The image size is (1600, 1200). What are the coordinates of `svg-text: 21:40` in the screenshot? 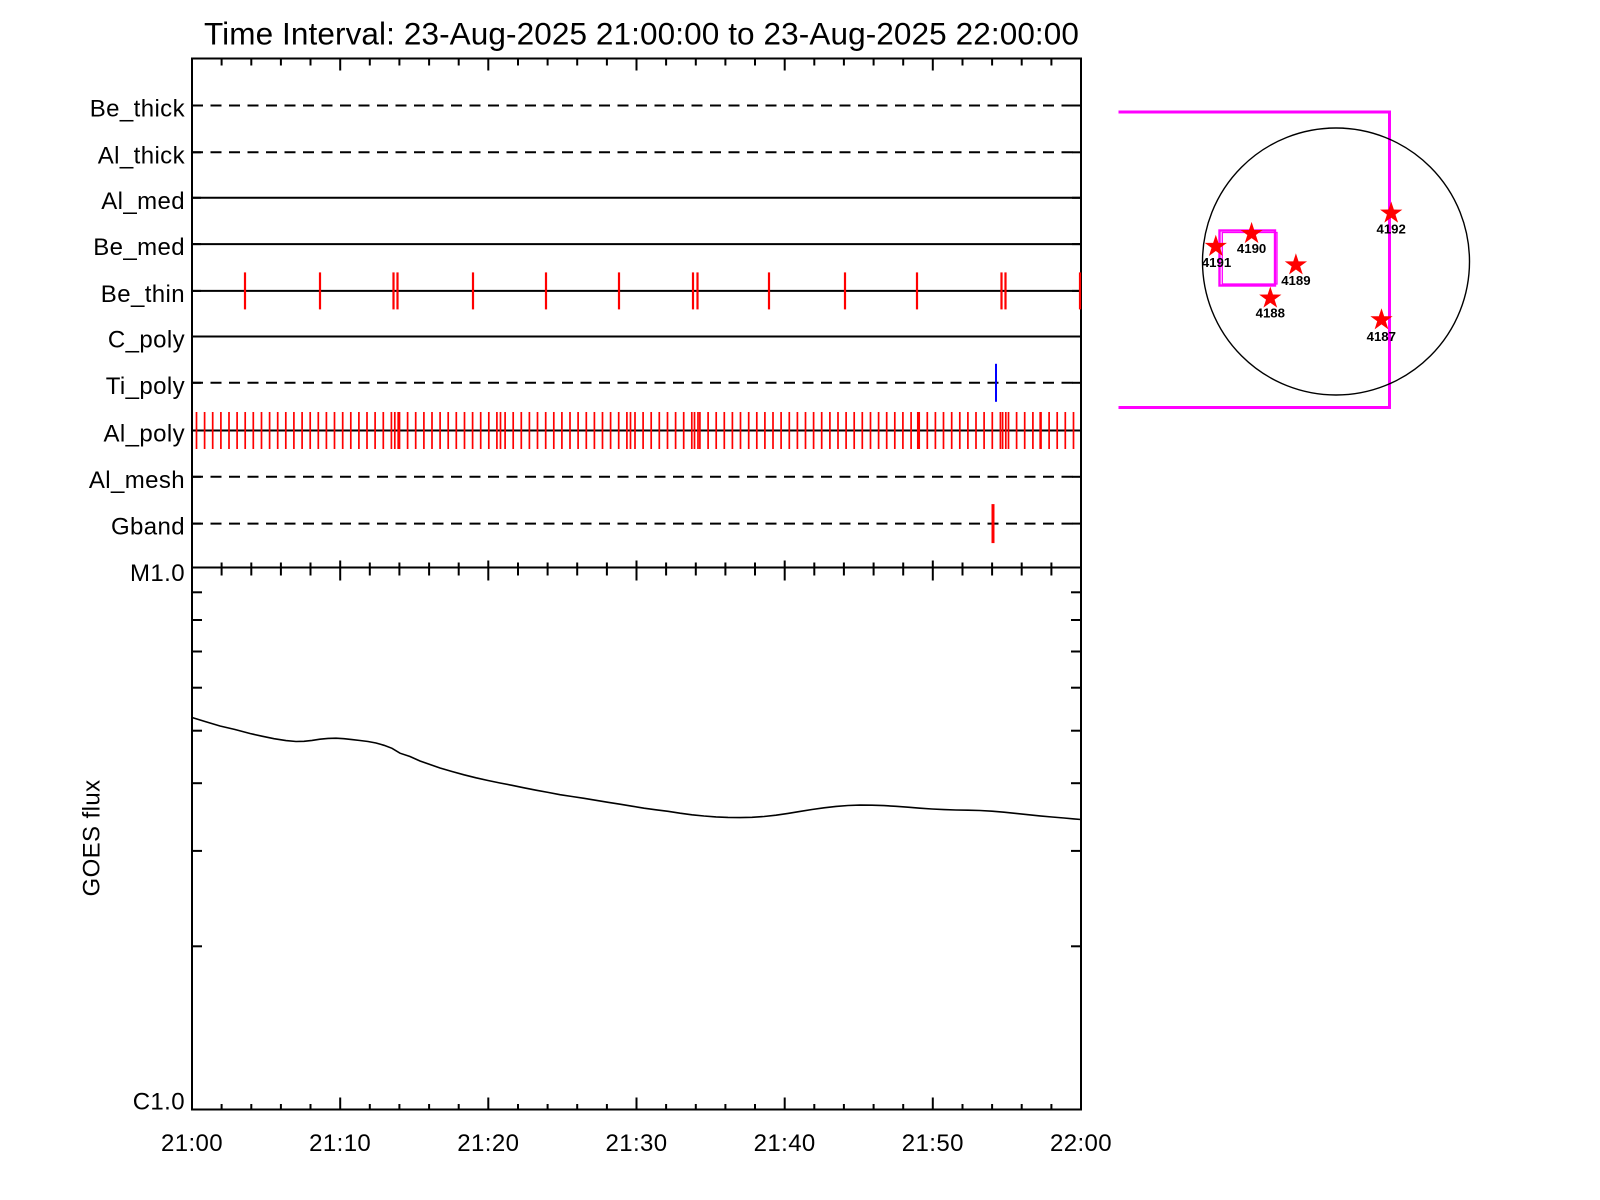 It's located at (785, 1143).